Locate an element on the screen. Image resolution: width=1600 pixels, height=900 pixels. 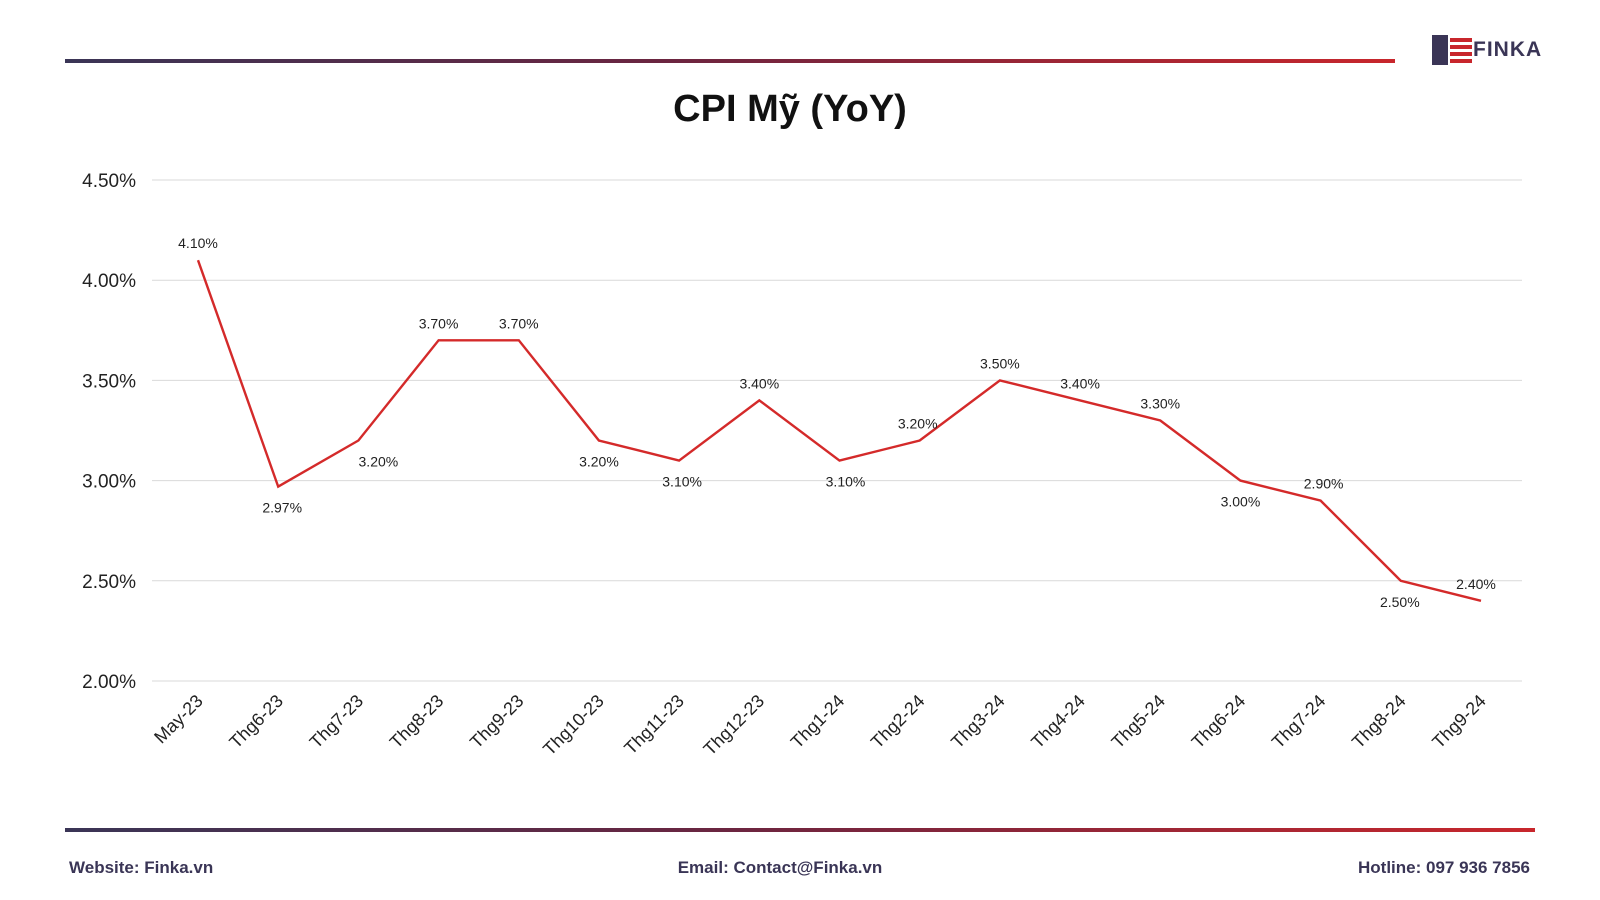
finka-logo: FINKA is located at coordinates (1487, 50).